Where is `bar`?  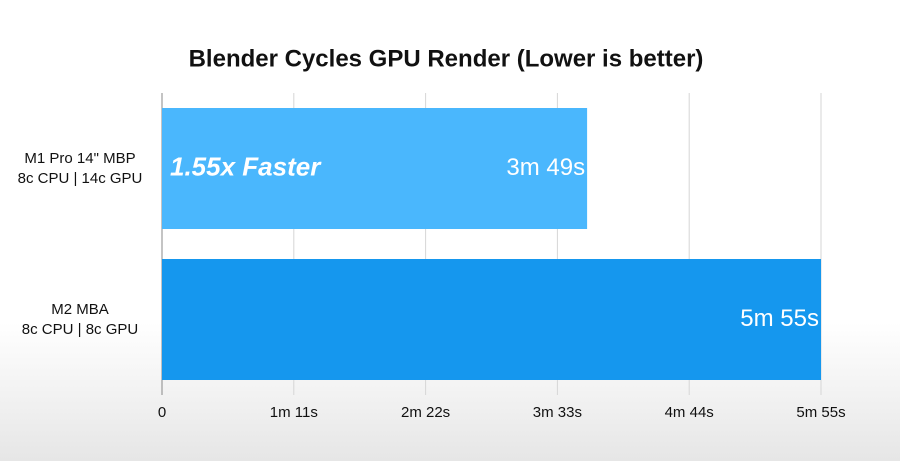 bar is located at coordinates (375, 168).